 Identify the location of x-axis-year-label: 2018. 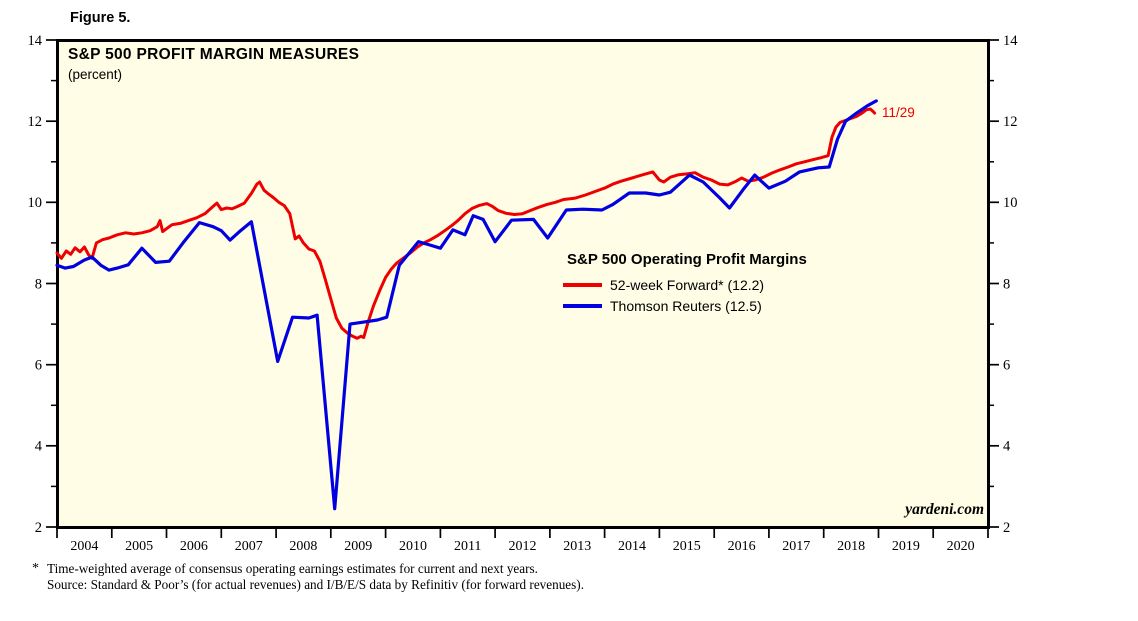
(851, 546).